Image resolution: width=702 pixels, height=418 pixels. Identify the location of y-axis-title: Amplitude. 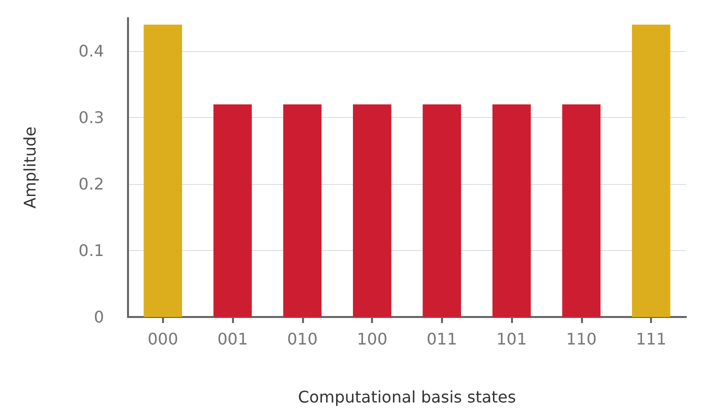
(30, 167).